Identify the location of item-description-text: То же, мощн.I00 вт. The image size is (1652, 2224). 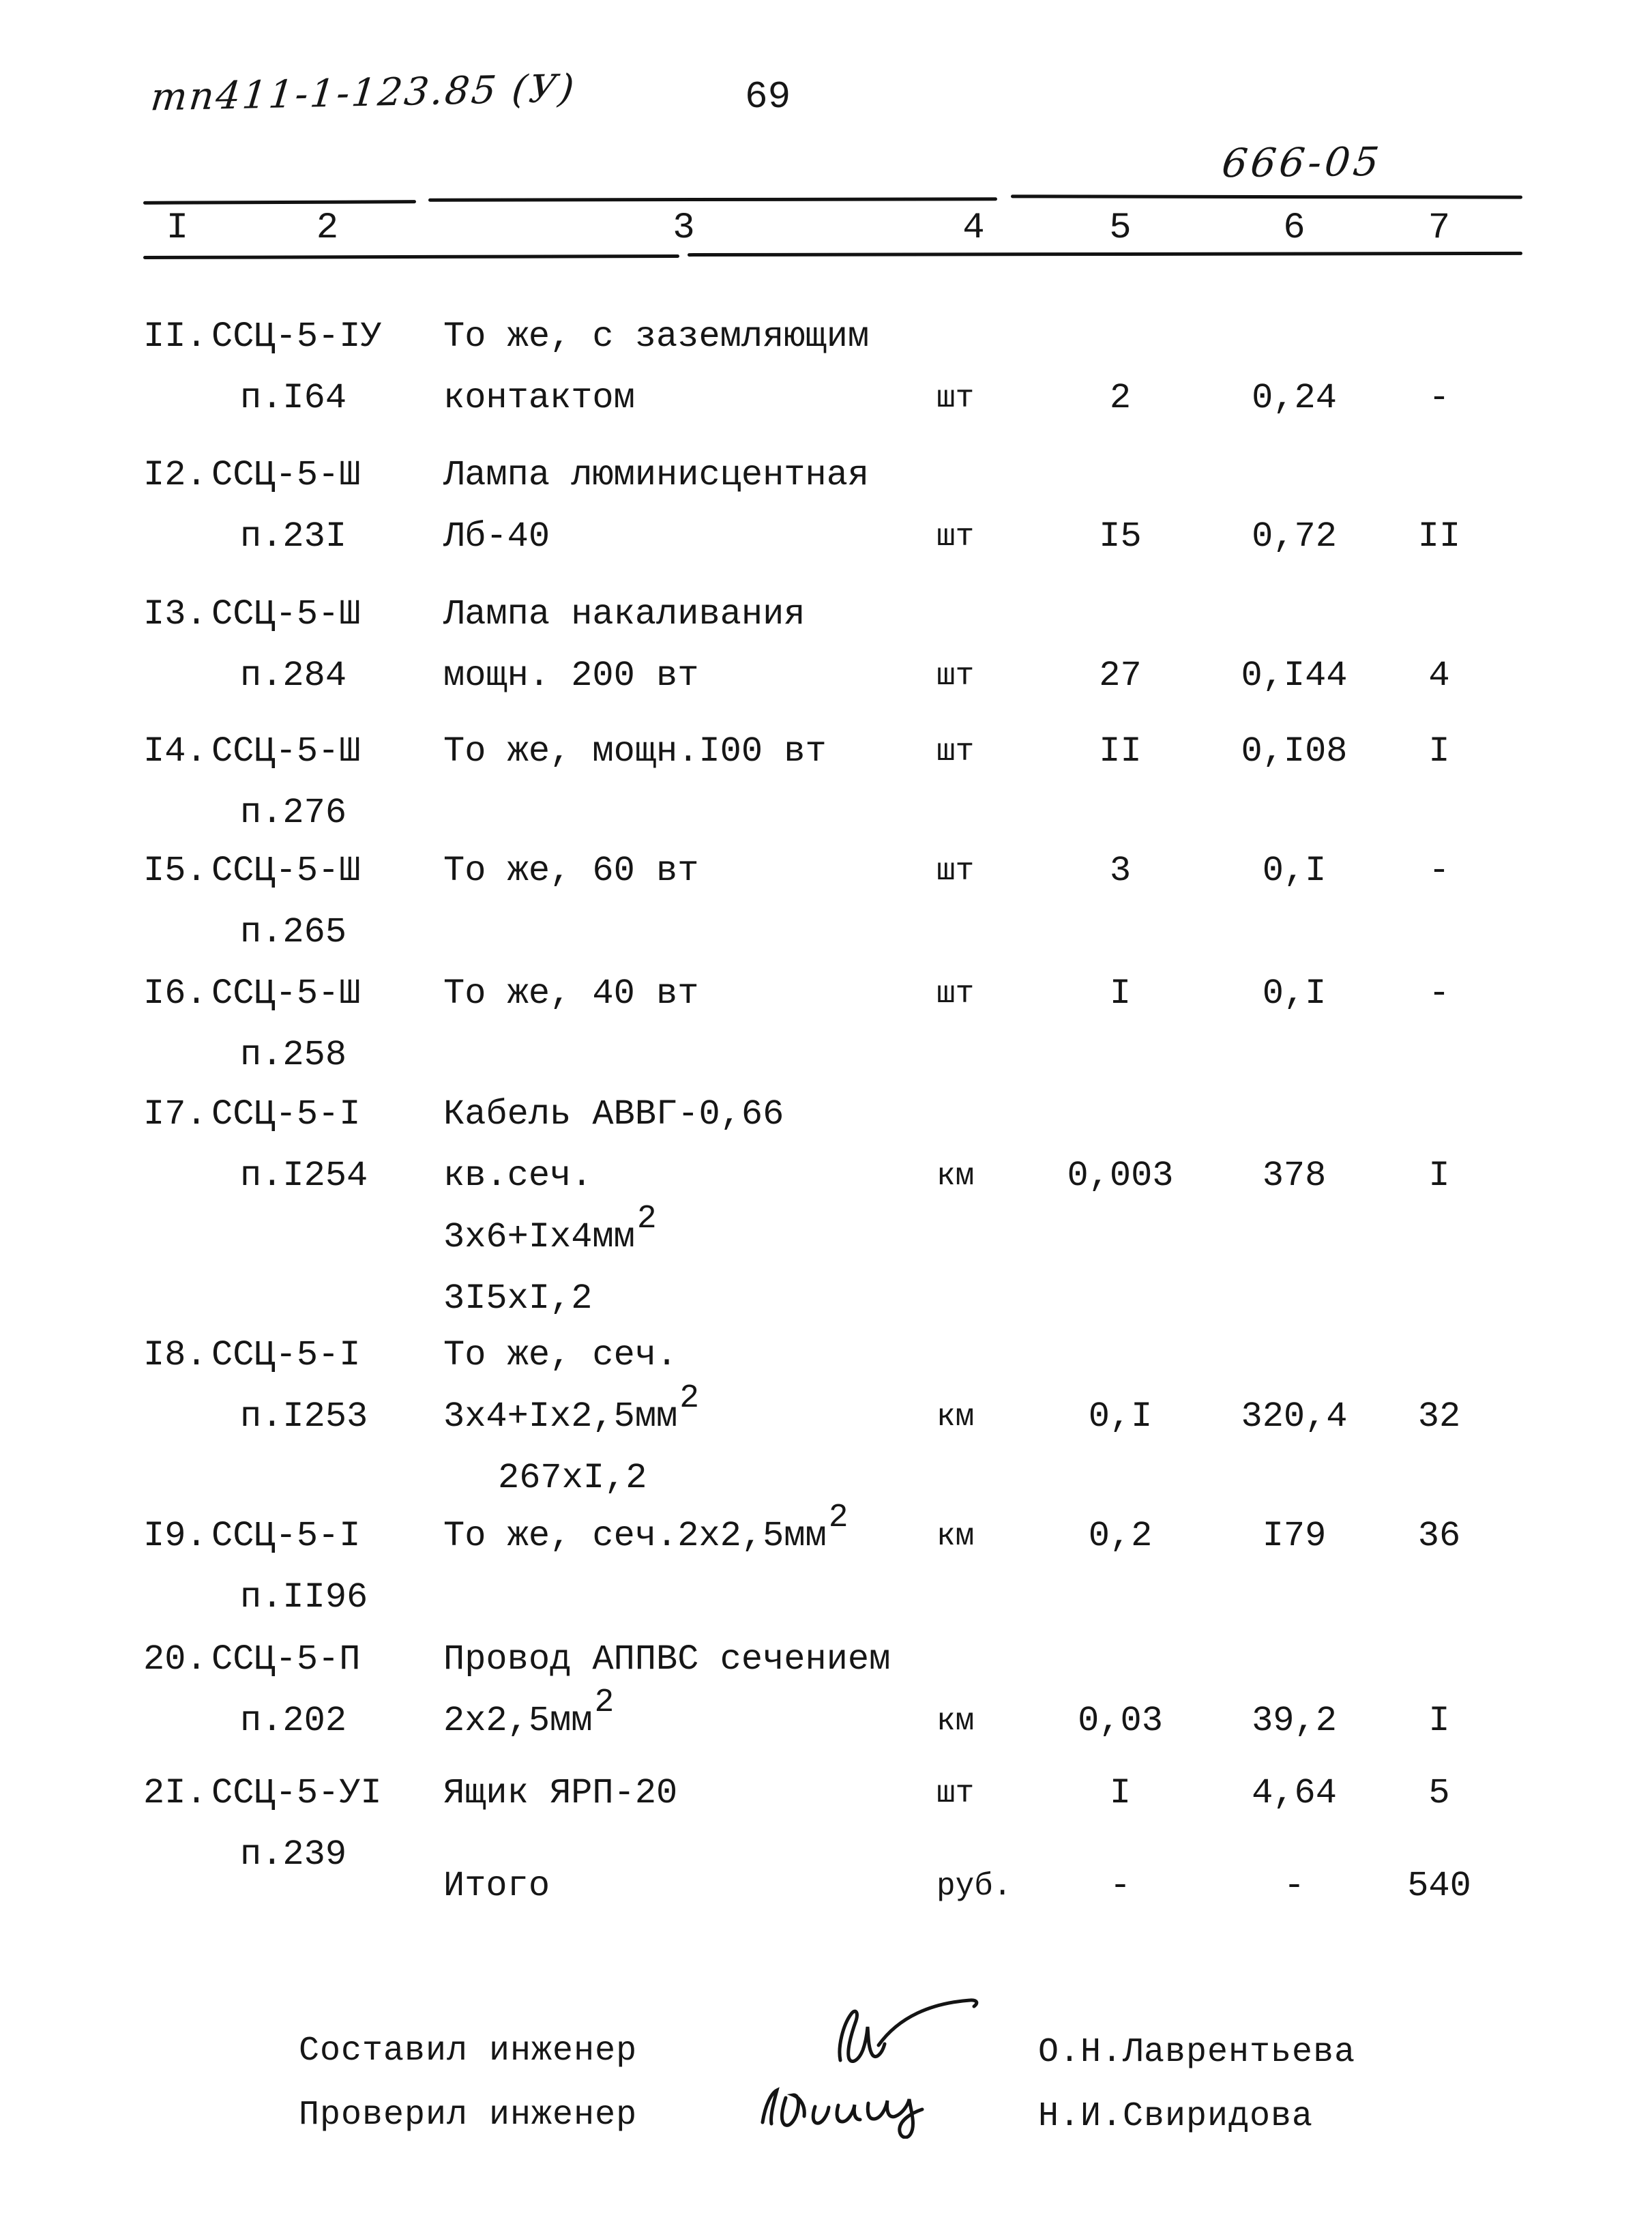
(635, 751).